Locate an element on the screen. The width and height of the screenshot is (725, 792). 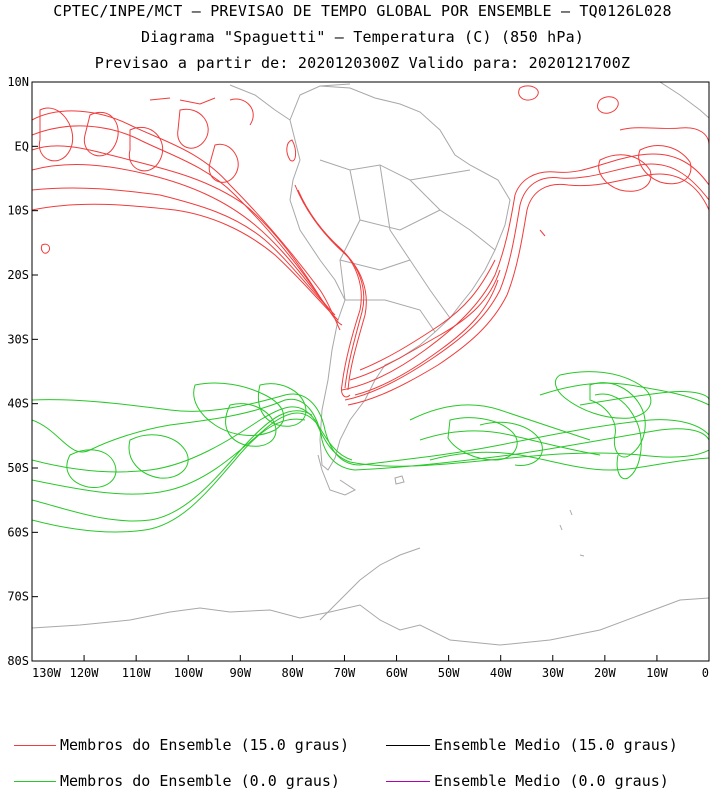
lon-tick-label: 40W is located at coordinates (501, 673).